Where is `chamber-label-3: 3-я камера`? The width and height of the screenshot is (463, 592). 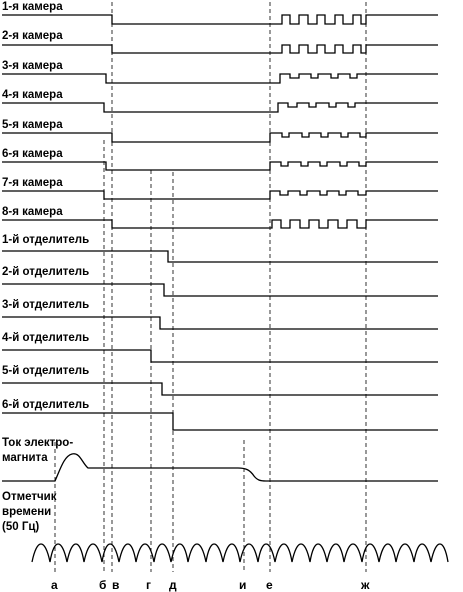
chamber-label-3: 3-я камера is located at coordinates (32, 66).